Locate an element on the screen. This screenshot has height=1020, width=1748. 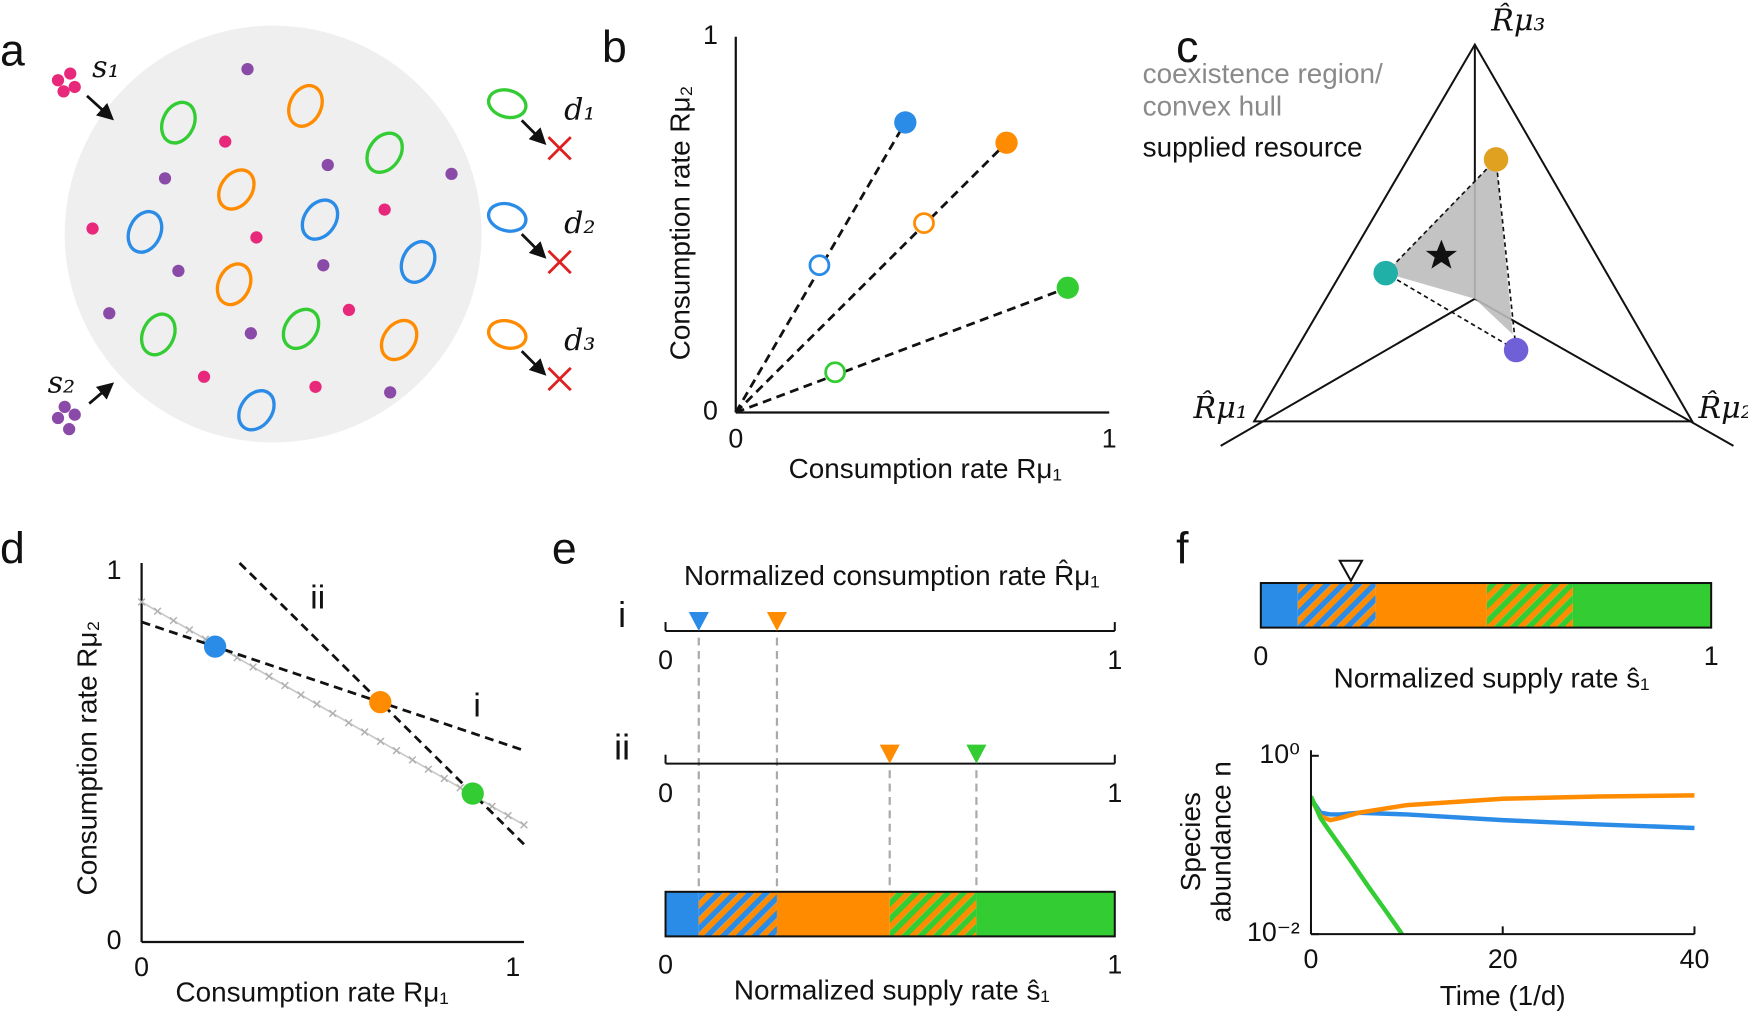
panel-label: c is located at coordinates (1187, 47).